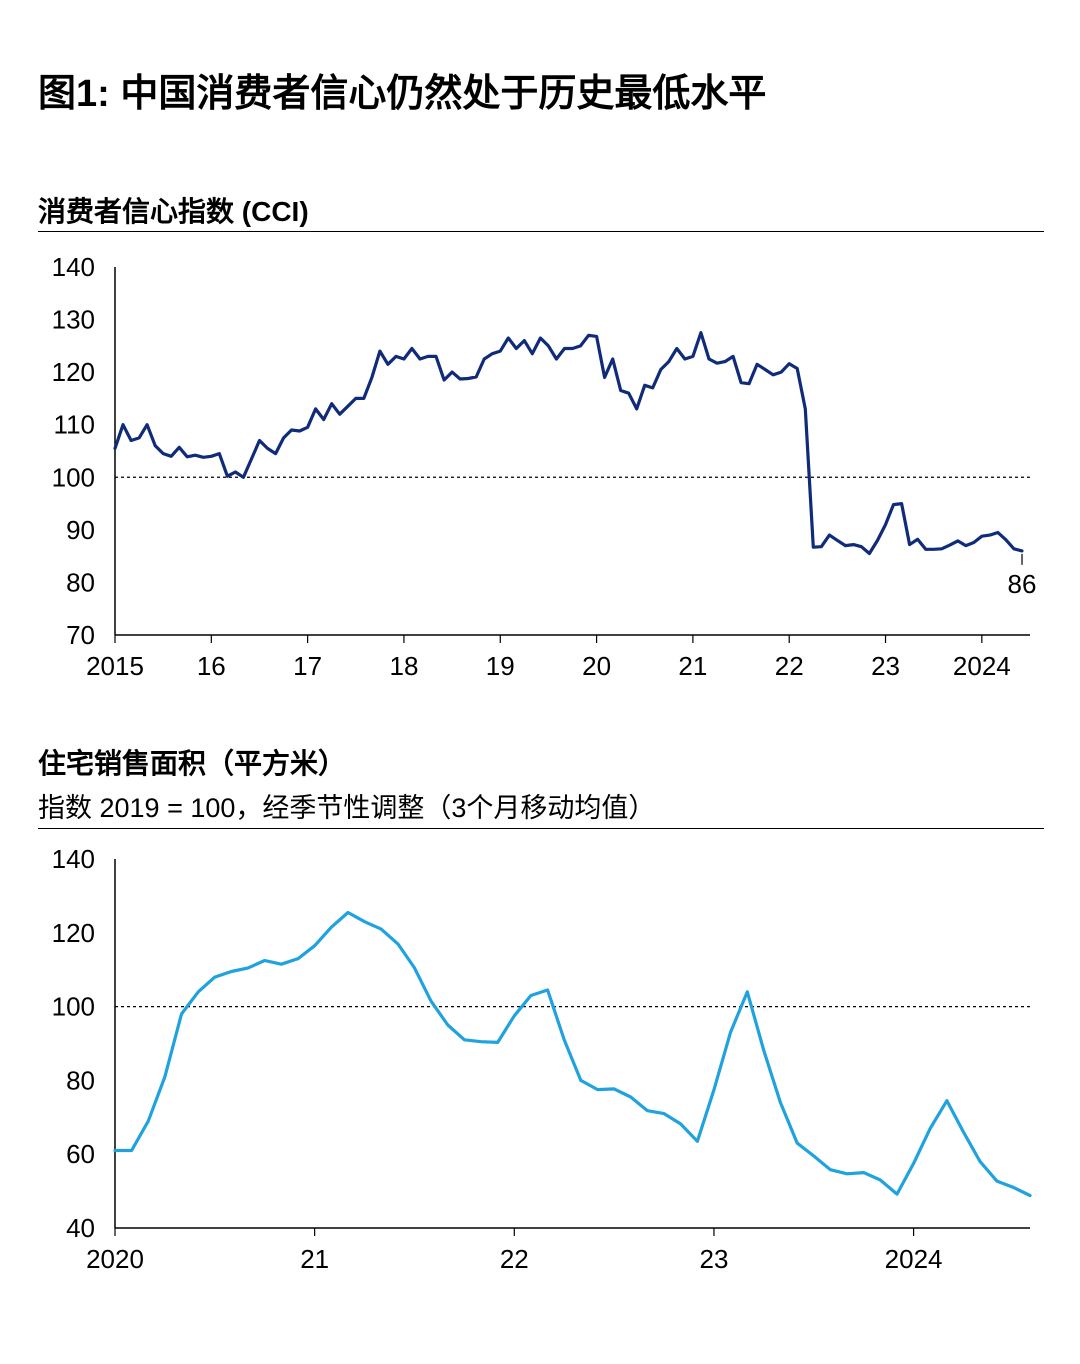 The image size is (1080, 1364). What do you see at coordinates (74, 425) in the screenshot?
I see `cci-y-tick-label: 110` at bounding box center [74, 425].